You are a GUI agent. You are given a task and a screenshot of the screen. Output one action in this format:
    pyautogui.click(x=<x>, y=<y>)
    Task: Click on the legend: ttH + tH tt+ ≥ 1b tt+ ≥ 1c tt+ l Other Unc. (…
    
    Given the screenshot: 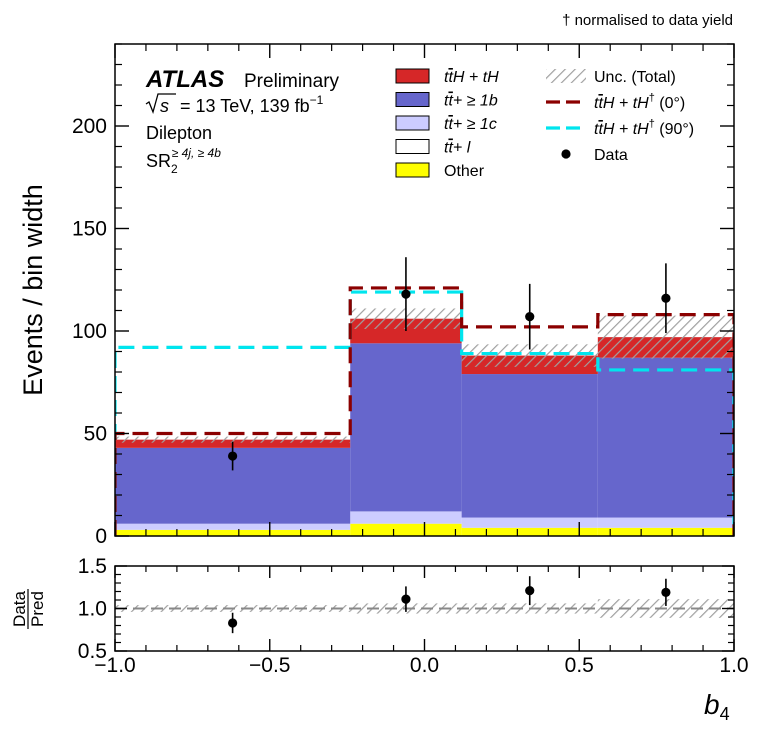 What is the action you would take?
    pyautogui.click(x=544, y=124)
    